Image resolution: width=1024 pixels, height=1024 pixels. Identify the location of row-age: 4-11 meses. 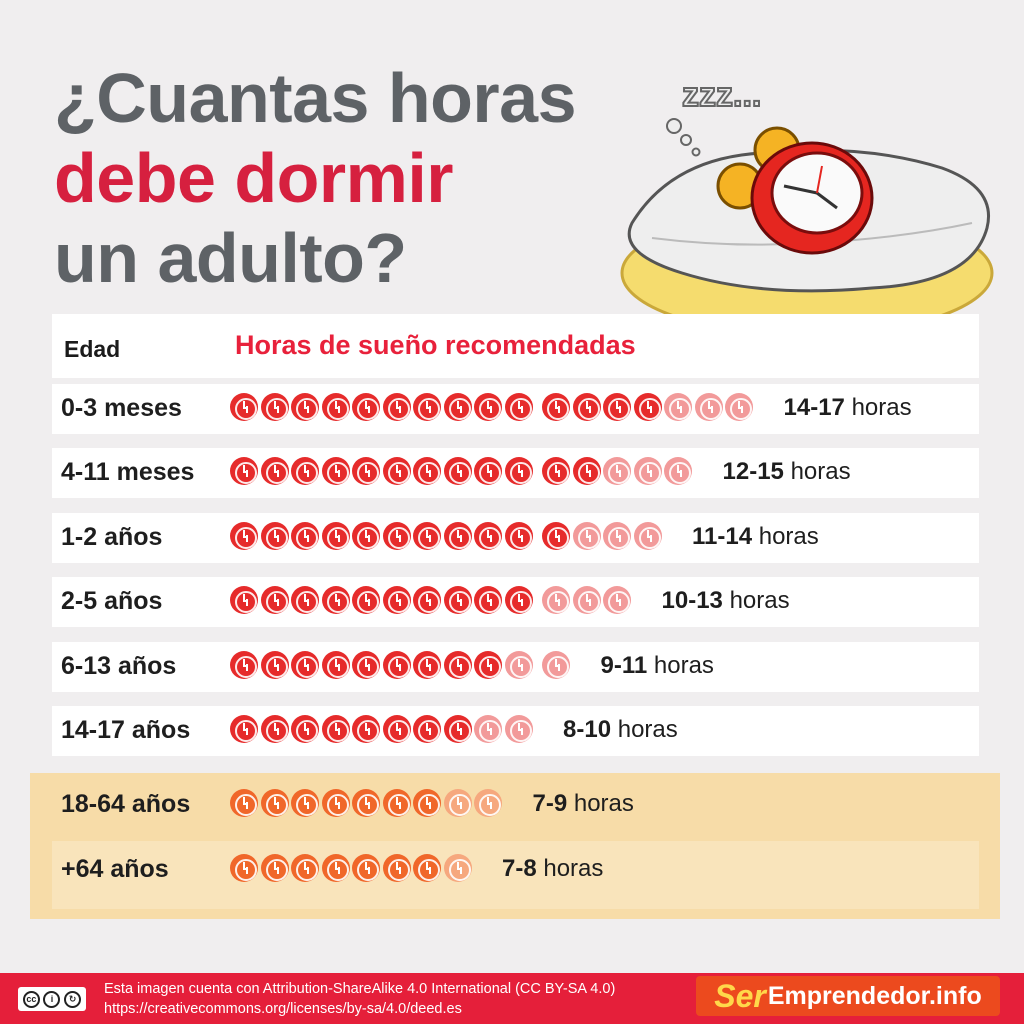
(128, 472).